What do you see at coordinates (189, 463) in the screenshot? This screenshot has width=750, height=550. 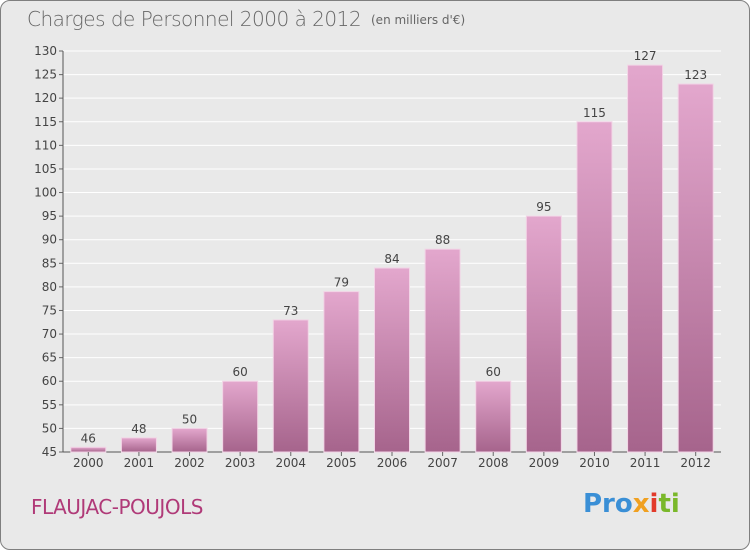 I see `x-tick-label: 2002` at bounding box center [189, 463].